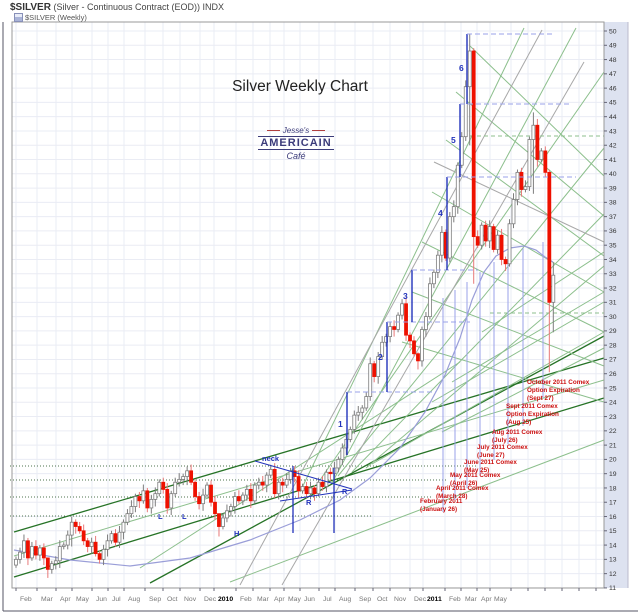 This screenshot has height=614, width=640. Describe the element at coordinates (345, 599) in the screenshot. I see `date-axis-label: Aug` at that location.